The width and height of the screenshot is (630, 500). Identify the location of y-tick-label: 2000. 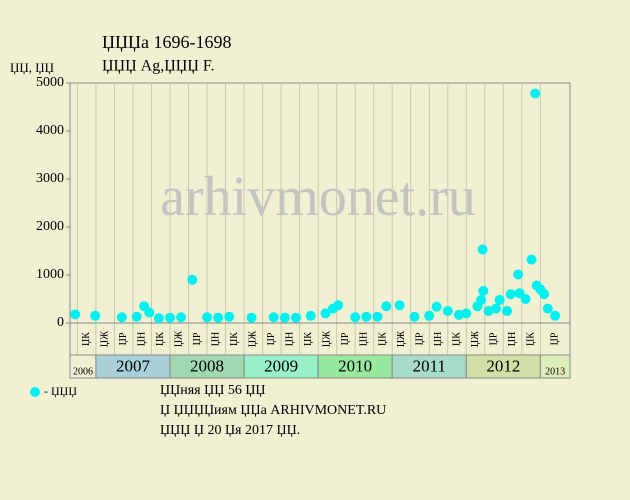
(50, 226).